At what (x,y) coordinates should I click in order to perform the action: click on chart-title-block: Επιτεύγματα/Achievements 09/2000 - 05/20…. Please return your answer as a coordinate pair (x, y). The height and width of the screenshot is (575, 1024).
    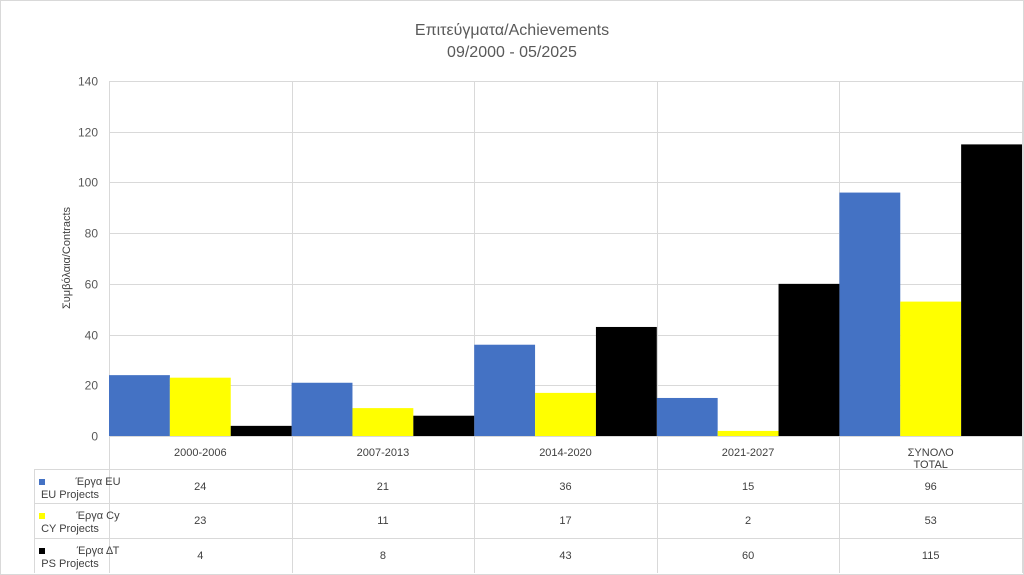
    Looking at the image, I should click on (512, 42).